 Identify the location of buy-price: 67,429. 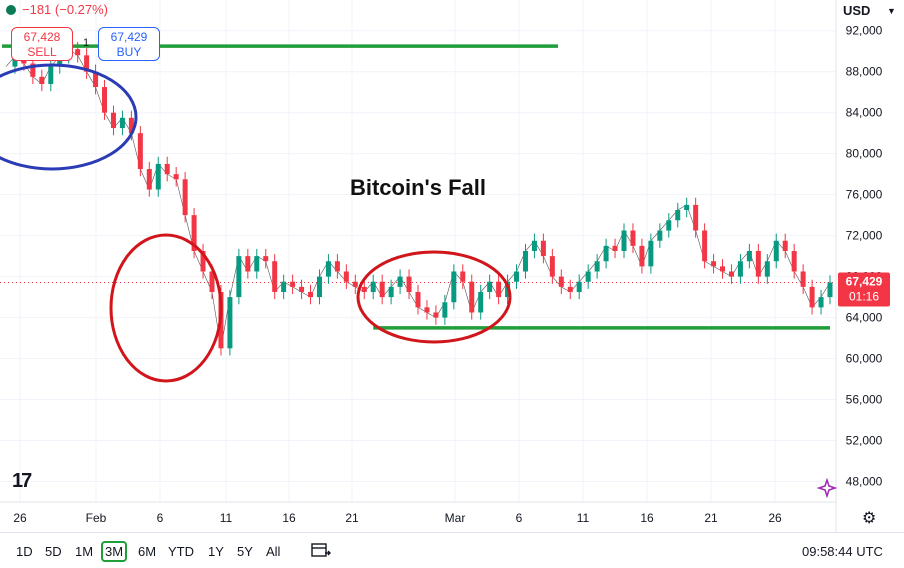
(129, 37).